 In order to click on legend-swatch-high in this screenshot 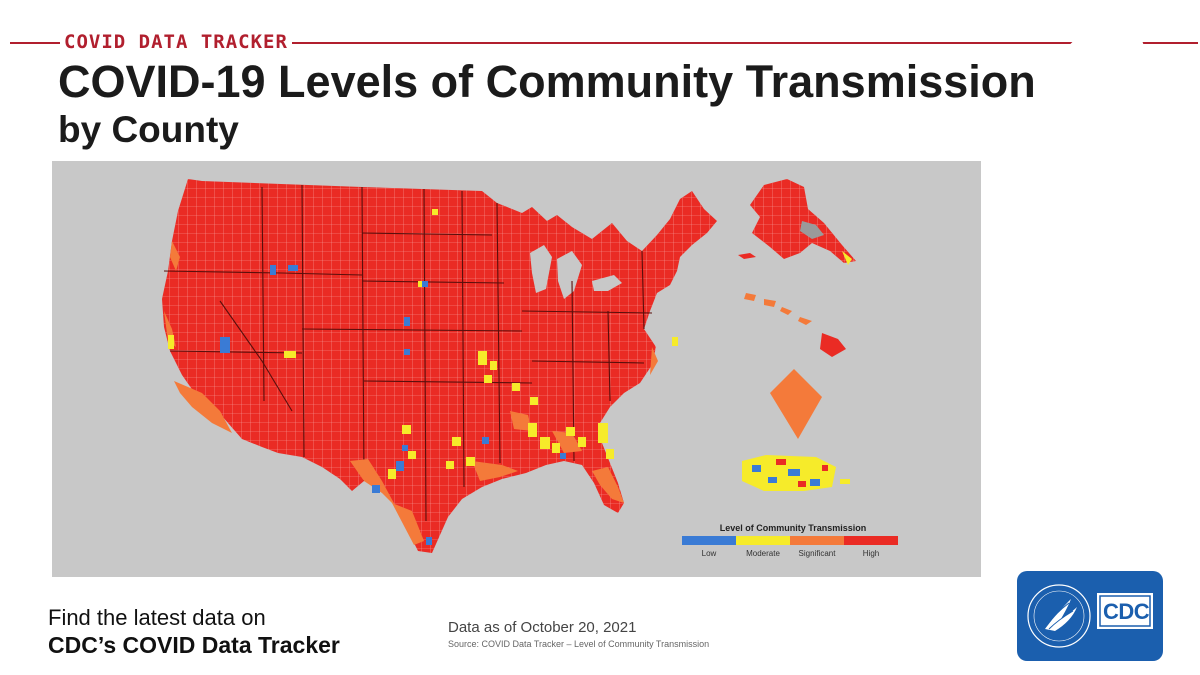, I will do `click(871, 540)`.